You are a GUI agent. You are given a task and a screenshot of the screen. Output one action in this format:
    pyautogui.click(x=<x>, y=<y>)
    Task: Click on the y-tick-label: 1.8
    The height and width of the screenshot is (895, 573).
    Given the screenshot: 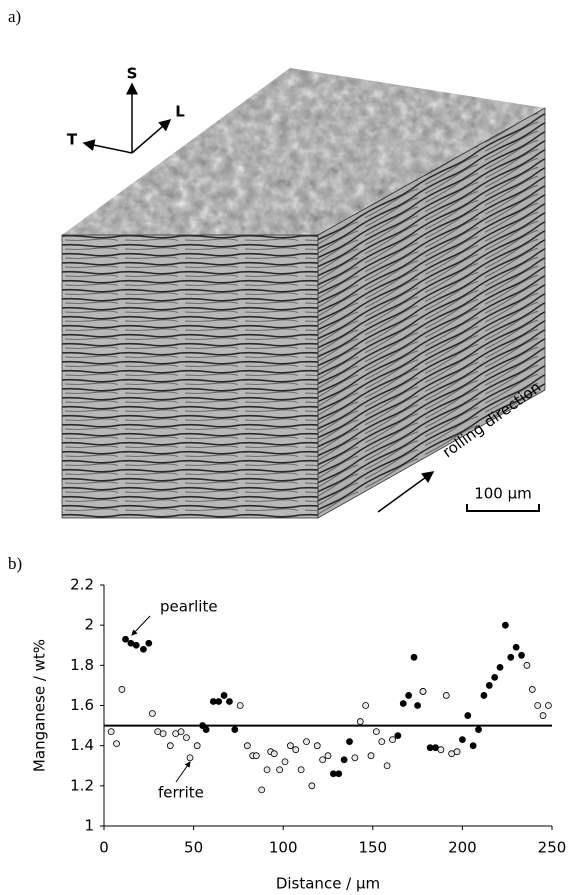 What is the action you would take?
    pyautogui.click(x=82, y=665)
    